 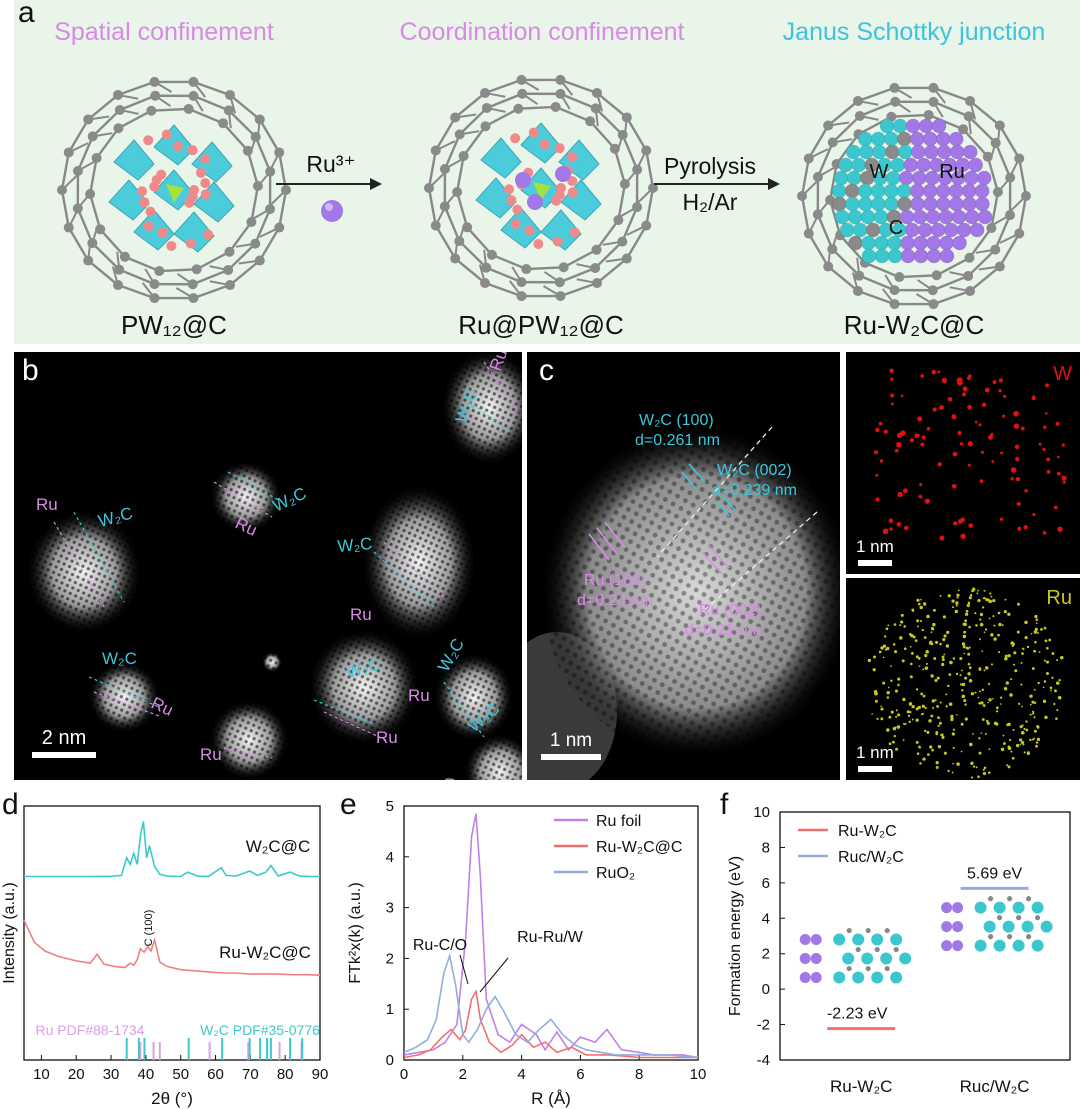 I want to click on y-axis-label: FTk²x(k) (a.u.), so click(x=355, y=932).